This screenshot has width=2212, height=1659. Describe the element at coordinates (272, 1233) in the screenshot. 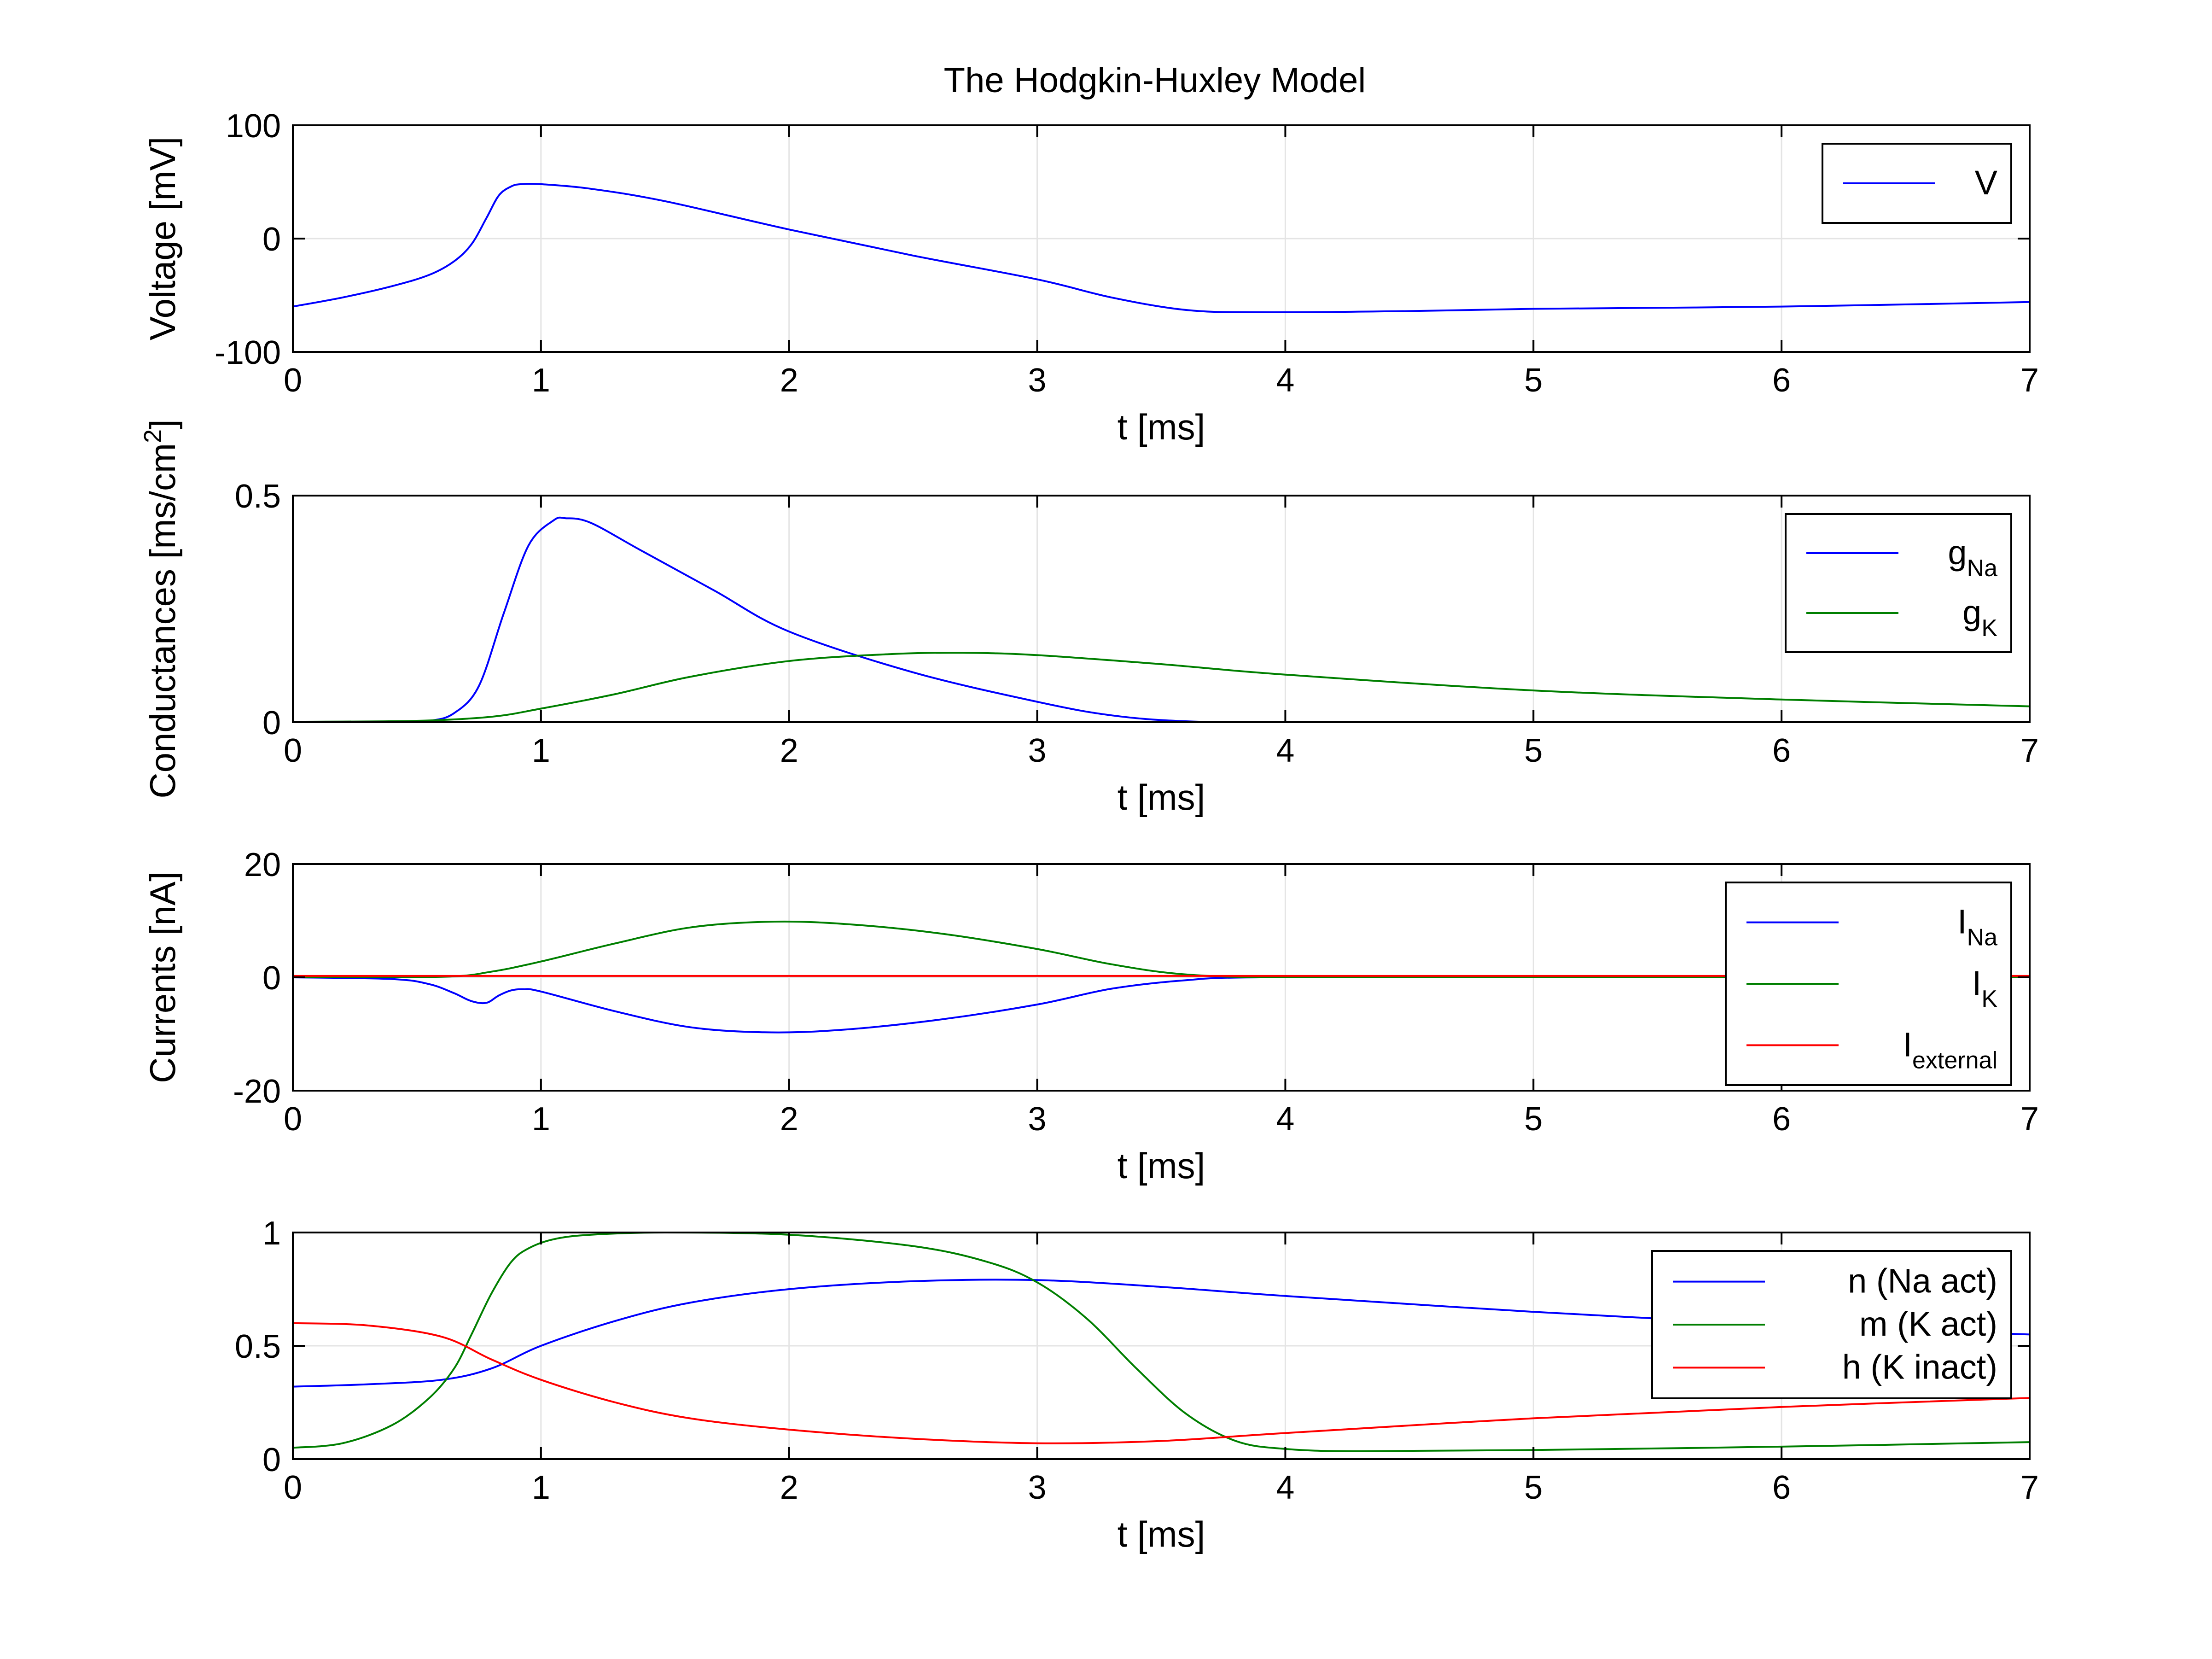

I see `y-tick-label: 1` at that location.